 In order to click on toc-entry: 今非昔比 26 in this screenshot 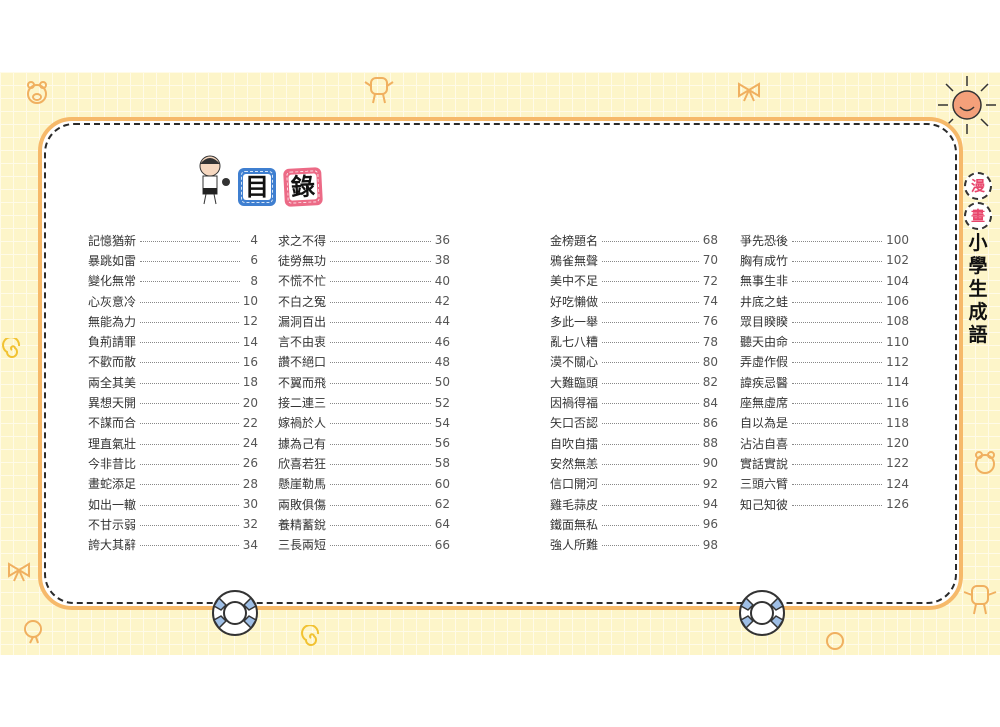, I will do `click(173, 463)`.